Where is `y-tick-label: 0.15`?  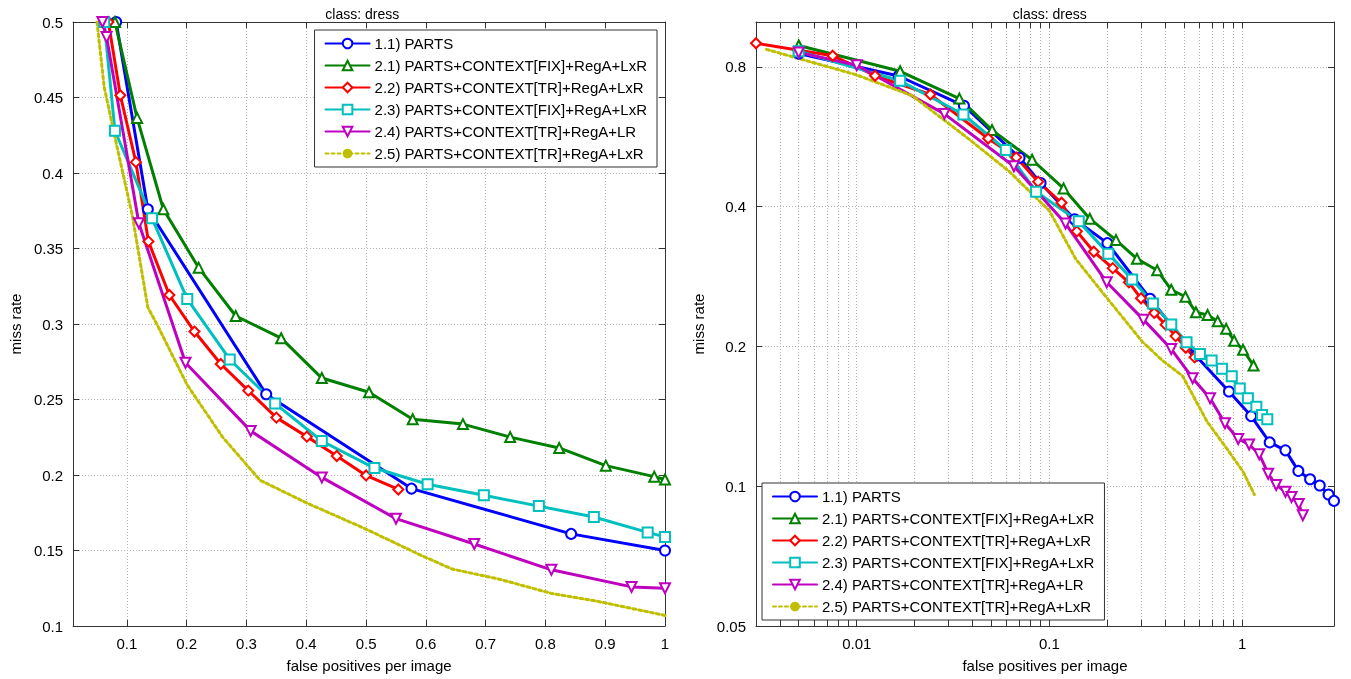
y-tick-label: 0.15 is located at coordinates (48, 550).